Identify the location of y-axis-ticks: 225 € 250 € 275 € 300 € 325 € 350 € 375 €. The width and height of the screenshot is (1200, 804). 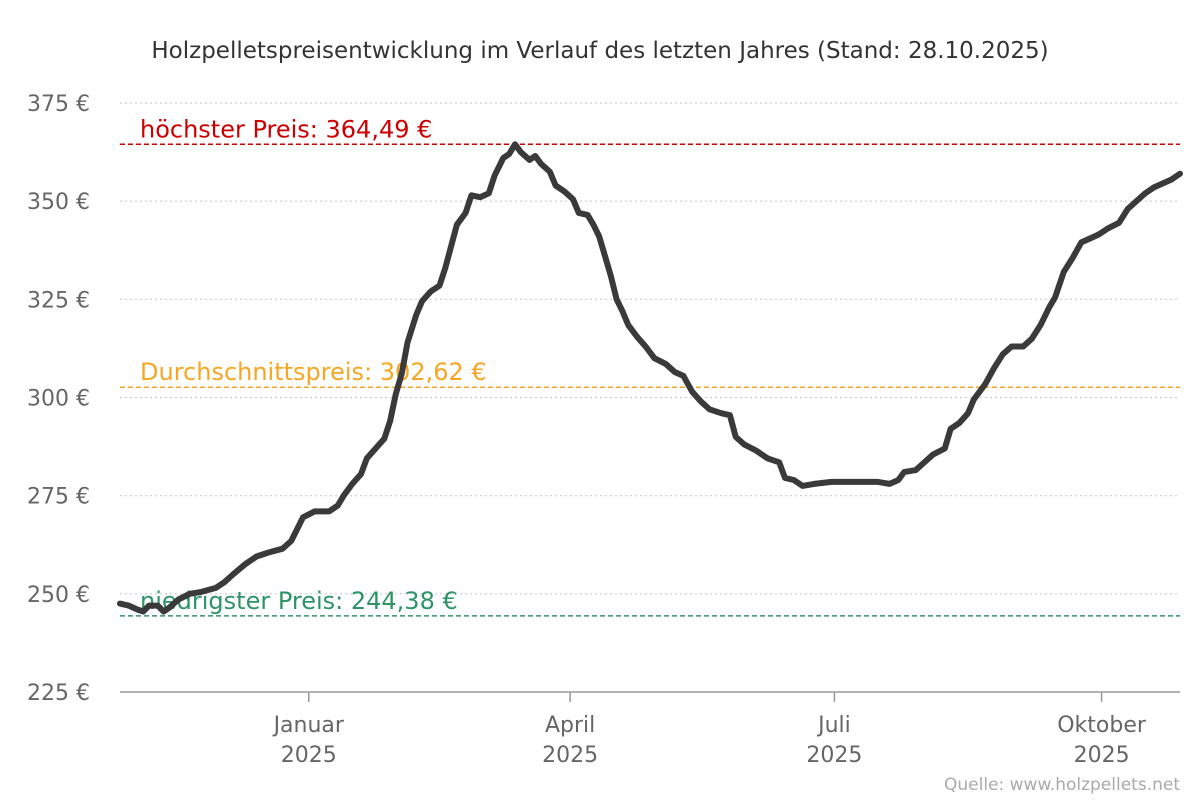
(58, 399).